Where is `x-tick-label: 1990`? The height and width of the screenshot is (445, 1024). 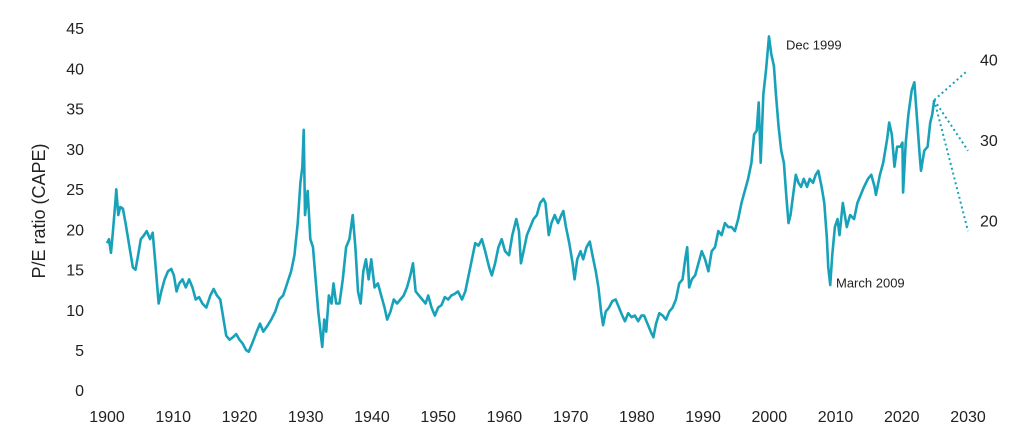 x-tick-label: 1990 is located at coordinates (703, 417).